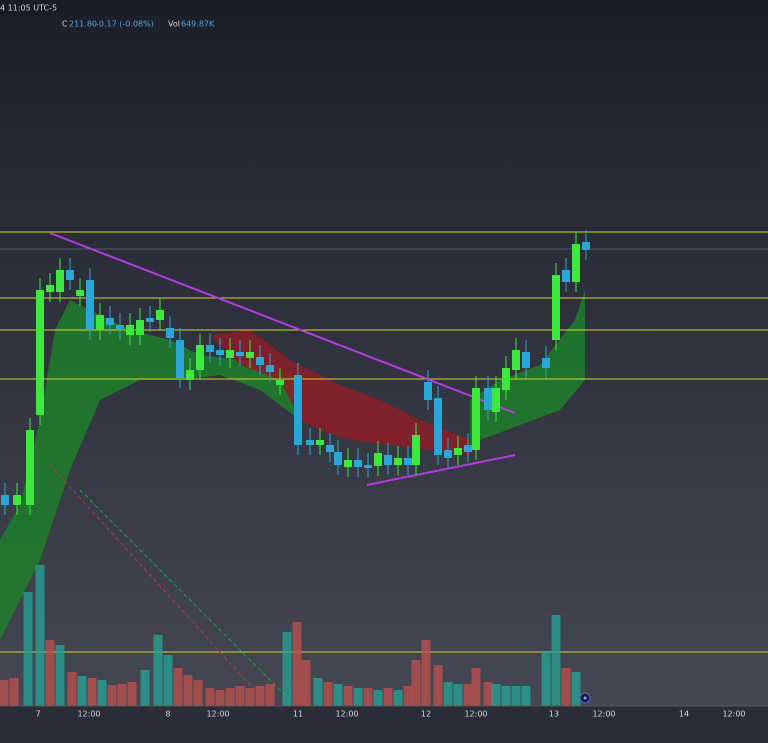  What do you see at coordinates (384, 724) in the screenshot?
I see `x-axis-bar` at bounding box center [384, 724].